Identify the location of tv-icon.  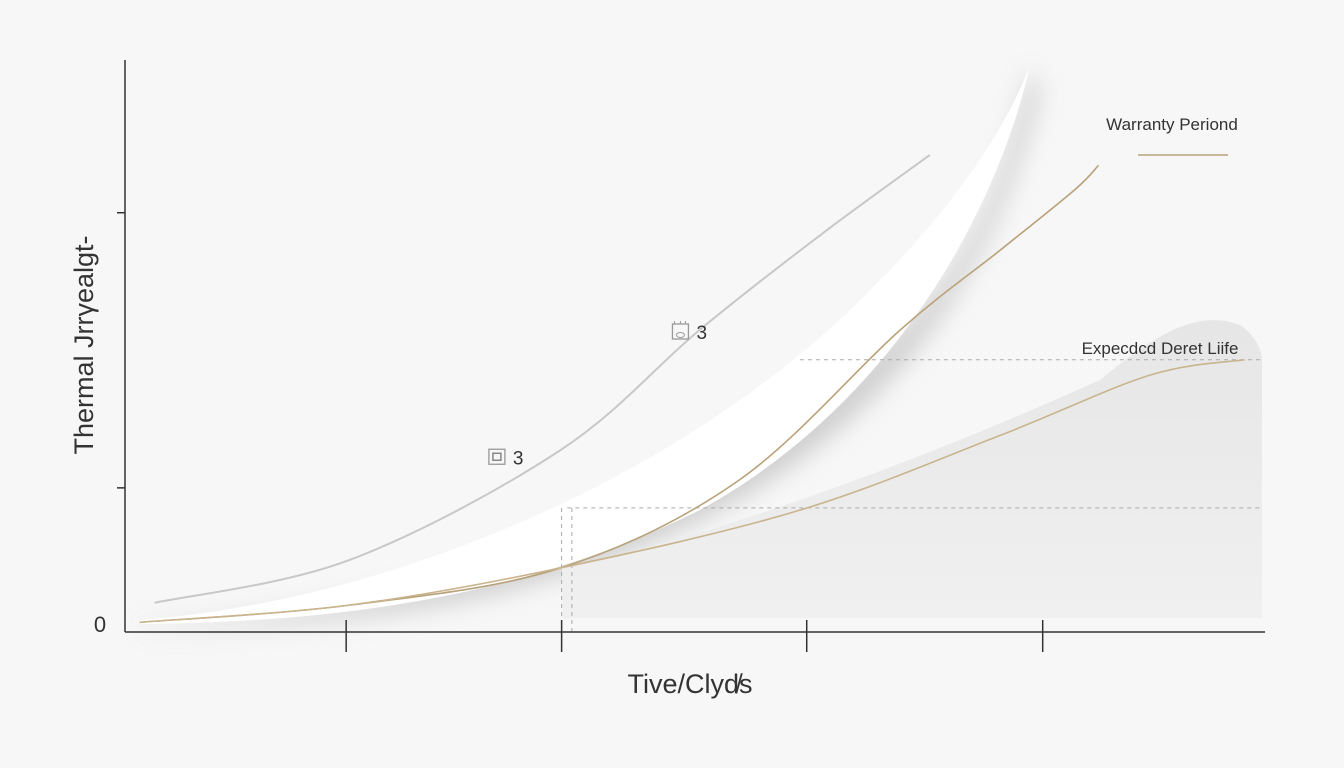
(497, 456).